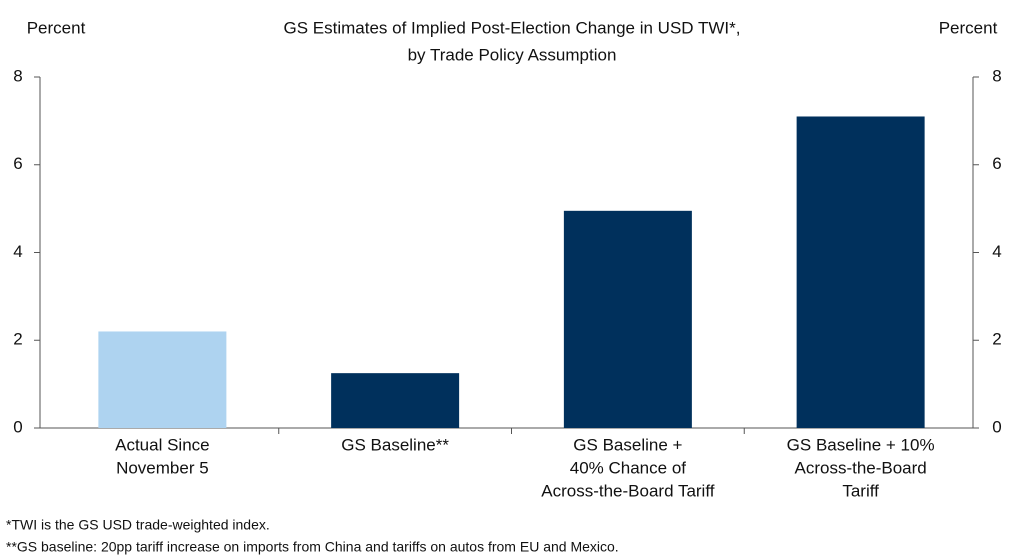  I want to click on x-tick-label: 40% Chance of, so click(628, 467).